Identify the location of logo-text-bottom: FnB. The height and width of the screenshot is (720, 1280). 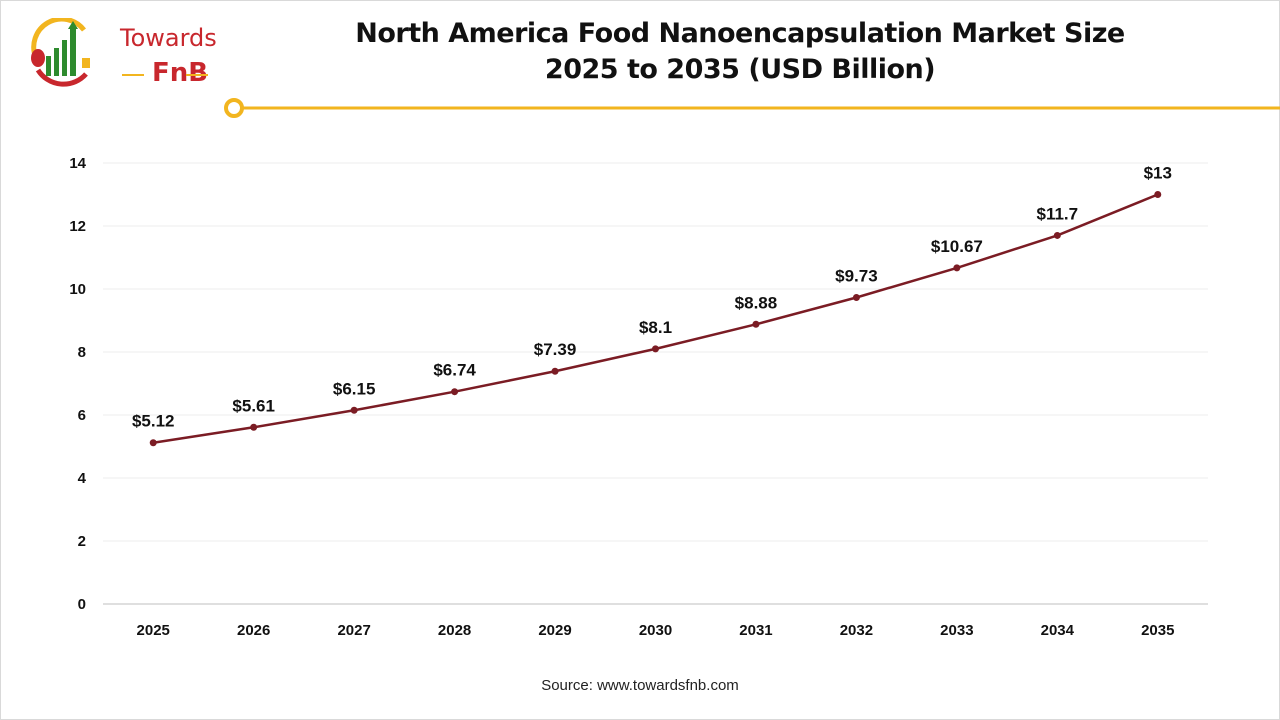
(180, 73).